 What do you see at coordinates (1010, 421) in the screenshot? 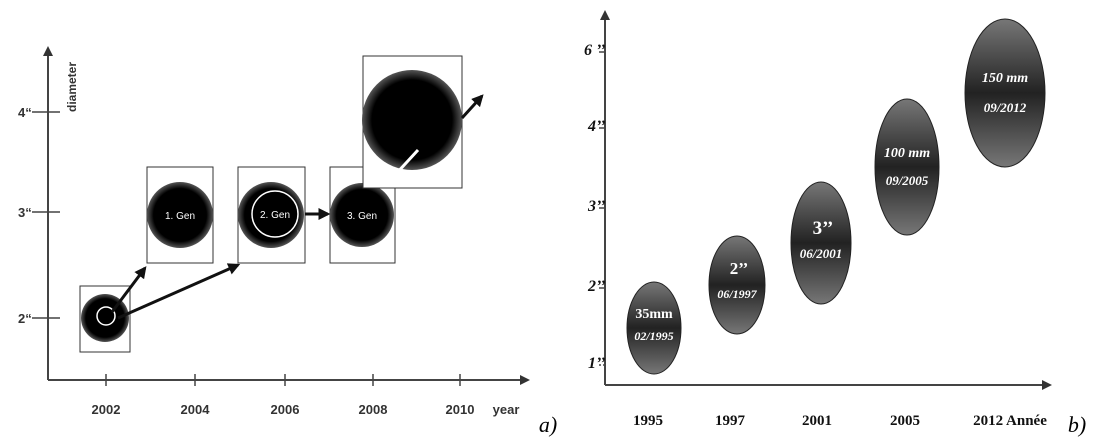
I see `x-tick-label: 2012 Année` at bounding box center [1010, 421].